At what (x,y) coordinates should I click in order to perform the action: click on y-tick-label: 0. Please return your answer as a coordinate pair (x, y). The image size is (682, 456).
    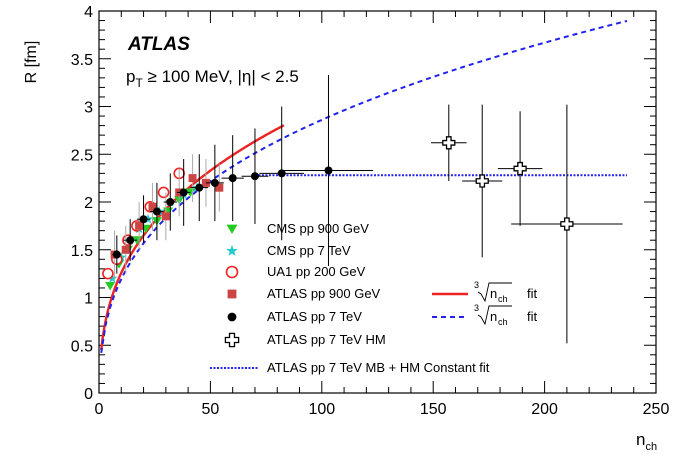
    Looking at the image, I should click on (88, 394).